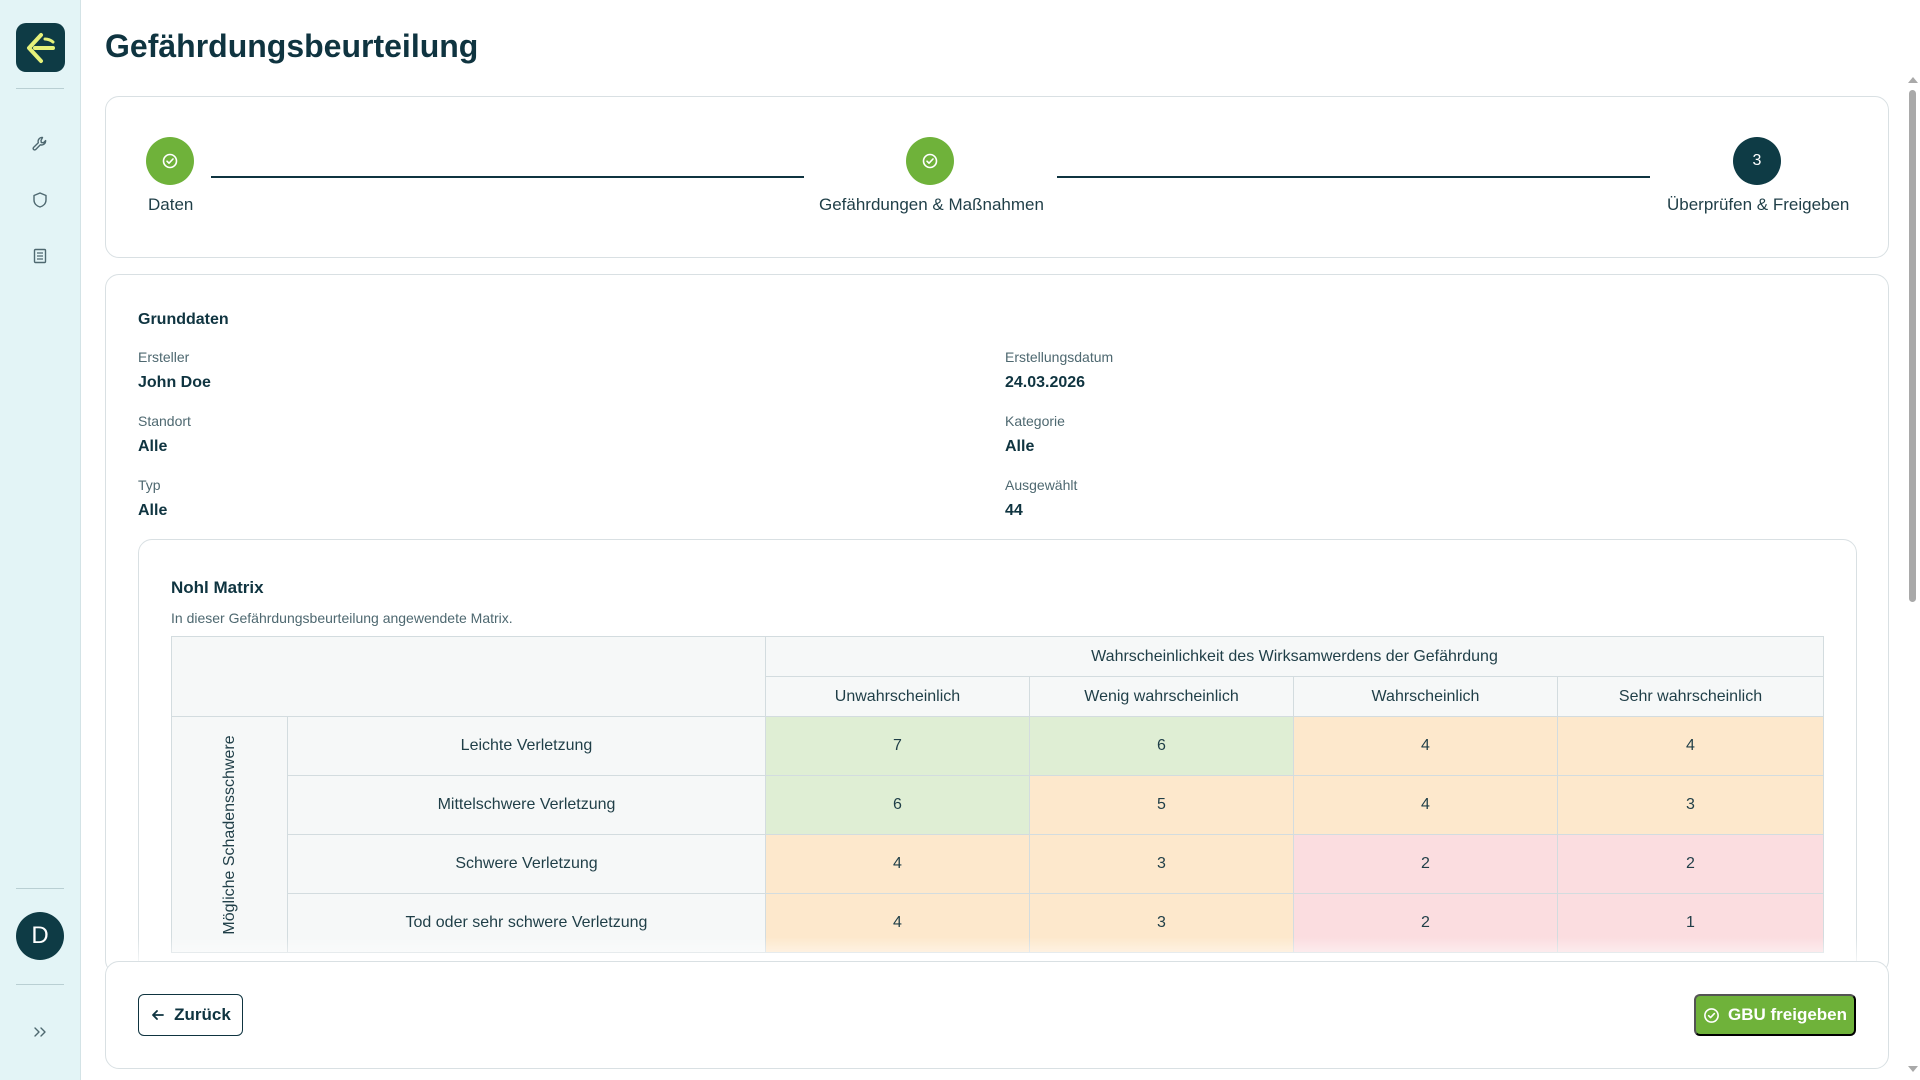  What do you see at coordinates (183, 319) in the screenshot?
I see `grunddaten-title: Grunddaten` at bounding box center [183, 319].